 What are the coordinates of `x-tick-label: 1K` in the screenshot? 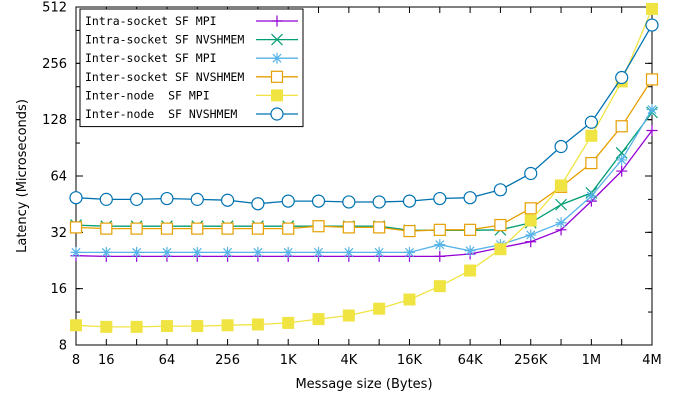 It's located at (288, 360).